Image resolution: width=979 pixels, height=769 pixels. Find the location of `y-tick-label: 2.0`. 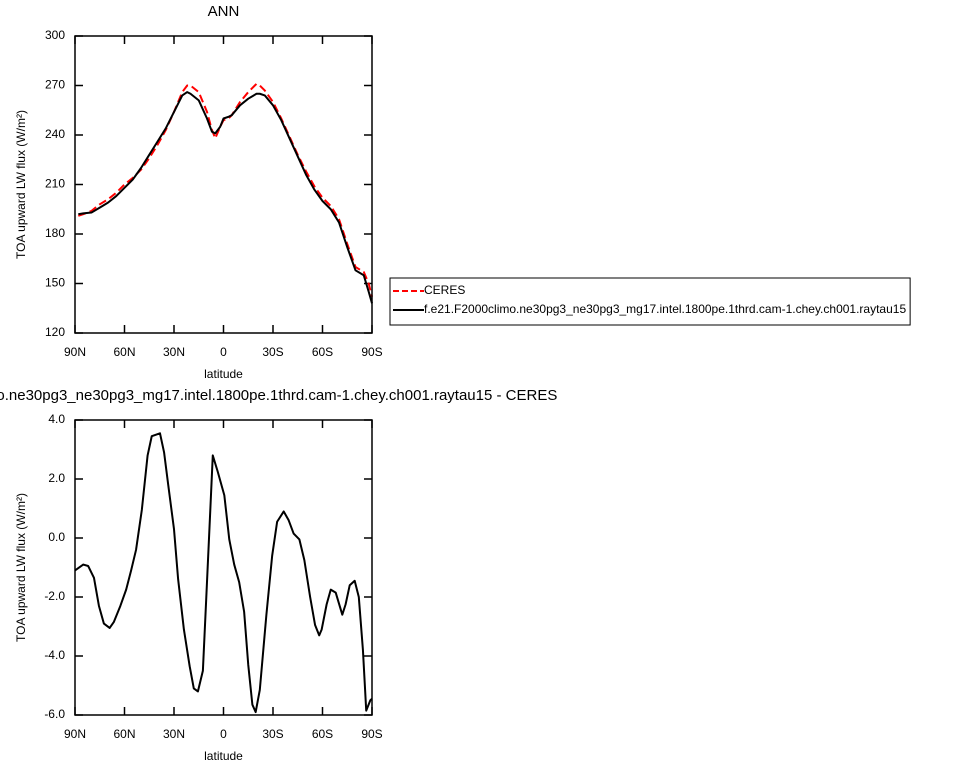

y-tick-label: 2.0 is located at coordinates (56, 478).